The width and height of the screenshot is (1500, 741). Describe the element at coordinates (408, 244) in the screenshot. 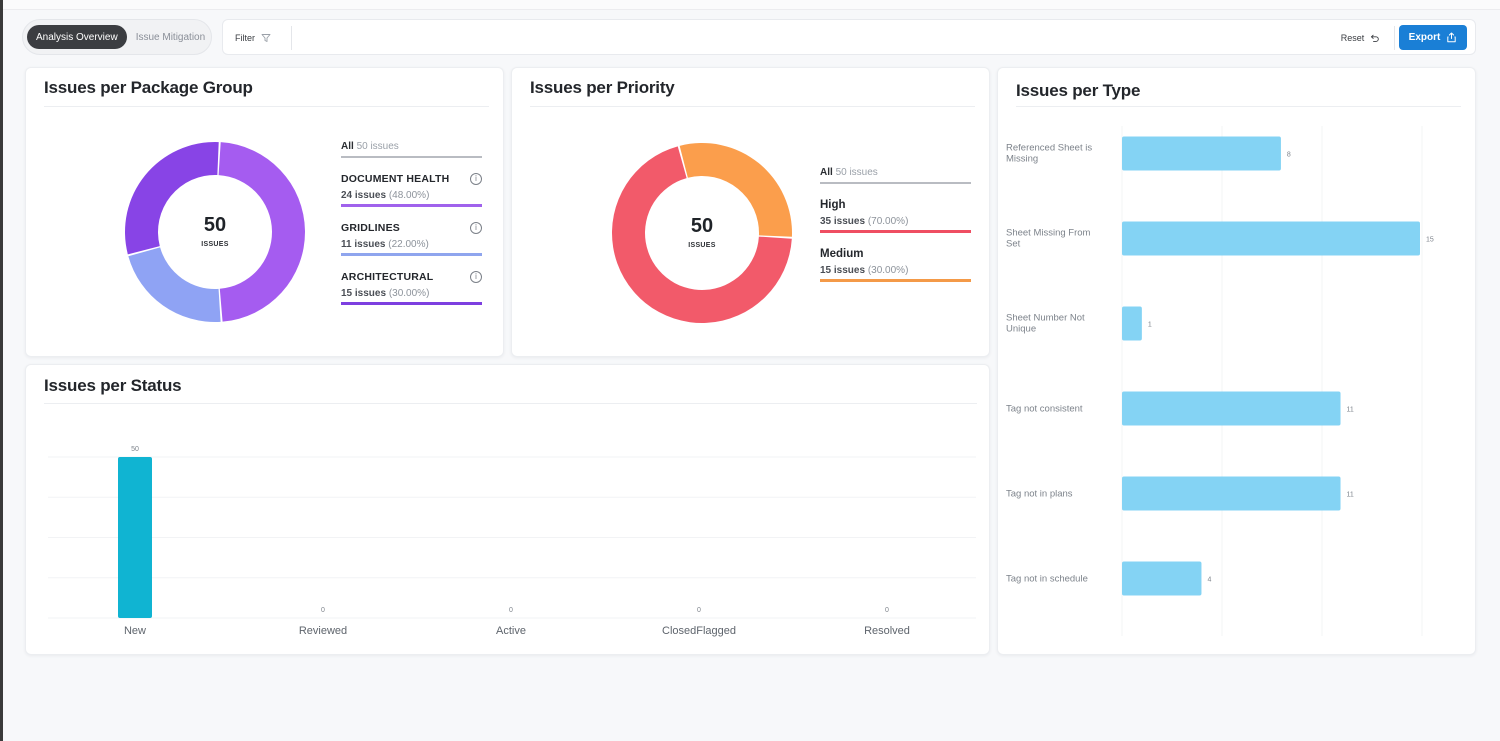

I see `legend-item-pct: (22.00%)` at that location.